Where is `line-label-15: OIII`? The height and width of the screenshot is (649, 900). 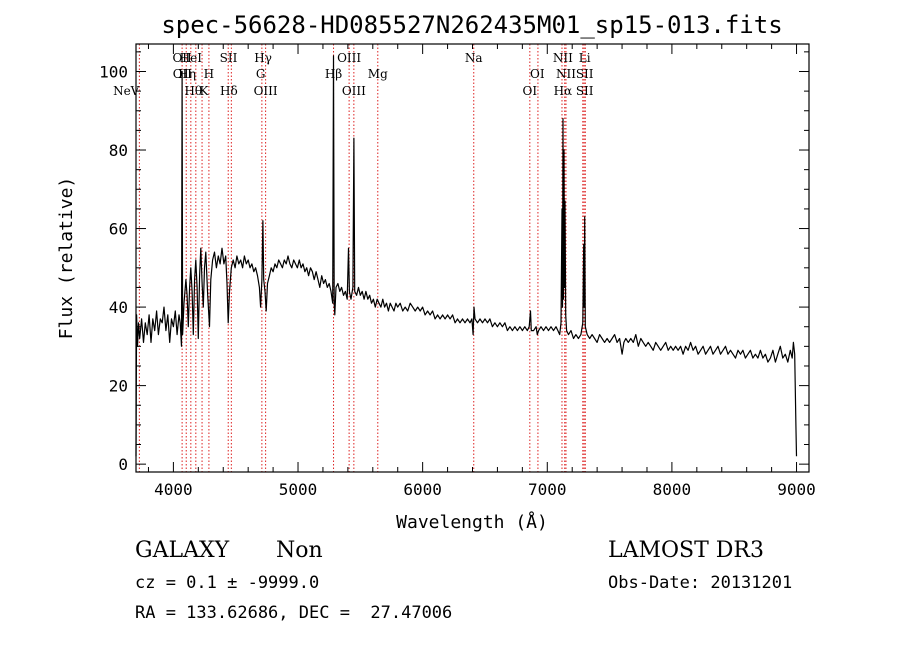 line-label-15: OIII is located at coordinates (354, 91).